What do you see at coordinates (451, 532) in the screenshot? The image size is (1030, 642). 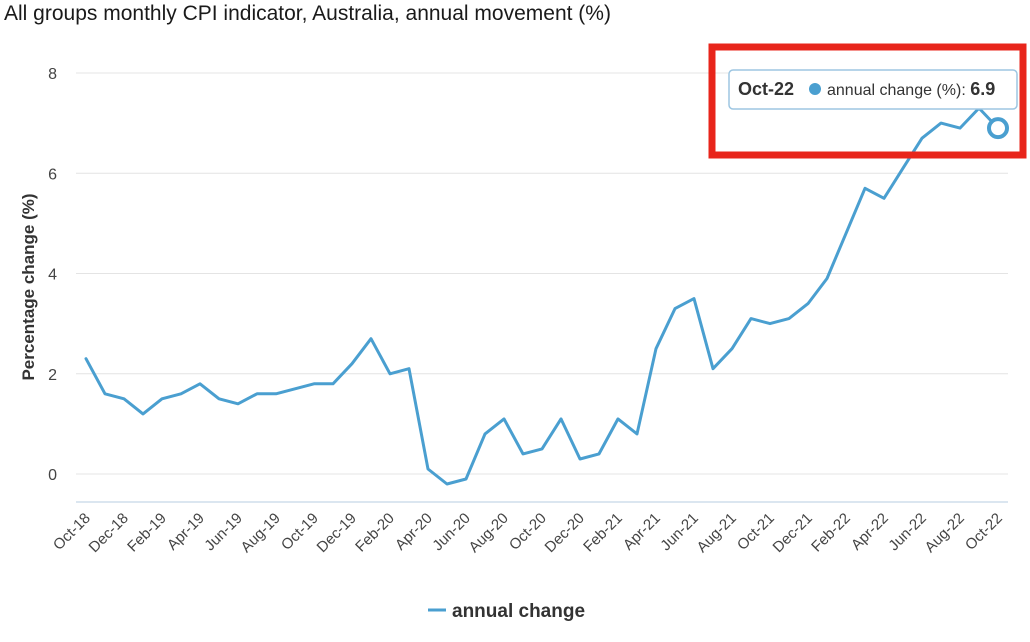 I see `x-tick-label: Jun-20` at bounding box center [451, 532].